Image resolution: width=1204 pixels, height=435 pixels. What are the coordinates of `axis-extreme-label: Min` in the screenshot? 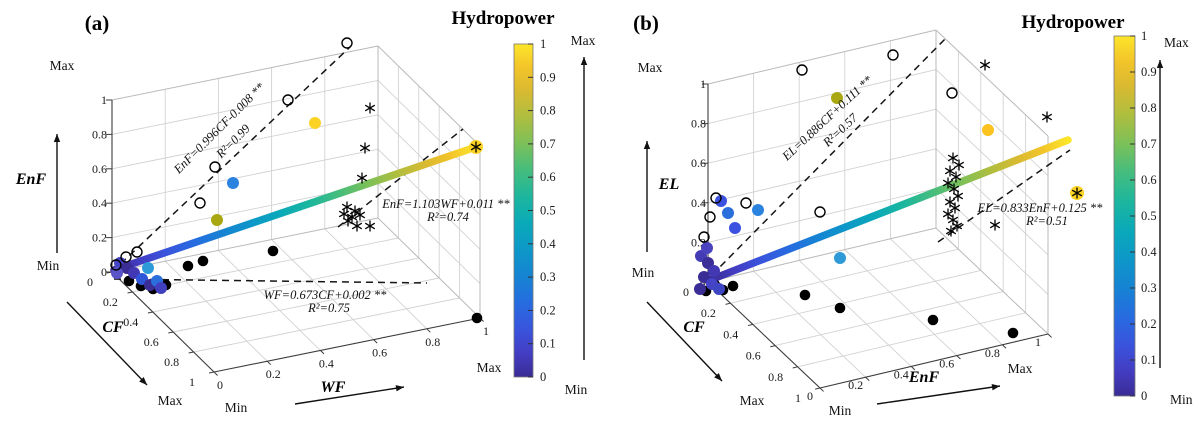 It's located at (643, 272).